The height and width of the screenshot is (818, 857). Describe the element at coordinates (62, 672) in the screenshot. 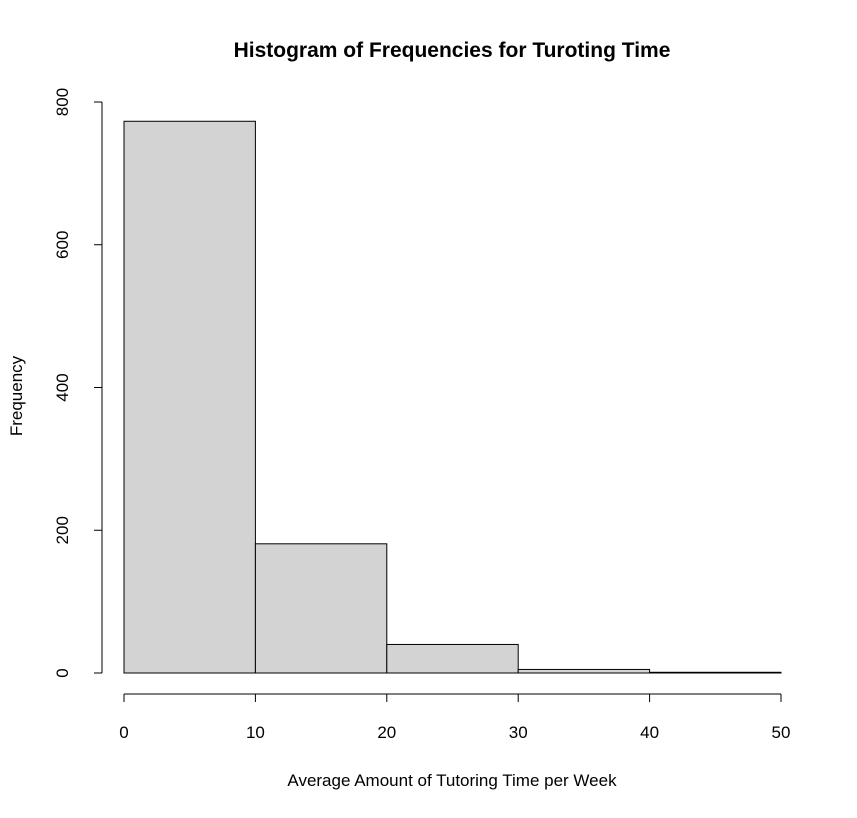

I see `y-tick-label: 0` at that location.